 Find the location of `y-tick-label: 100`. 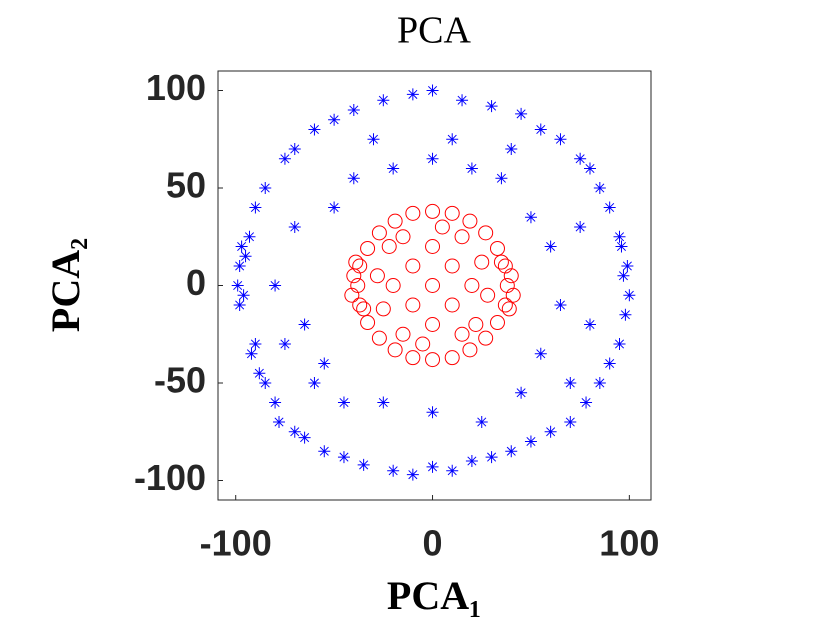

y-tick-label: 100 is located at coordinates (176, 87).